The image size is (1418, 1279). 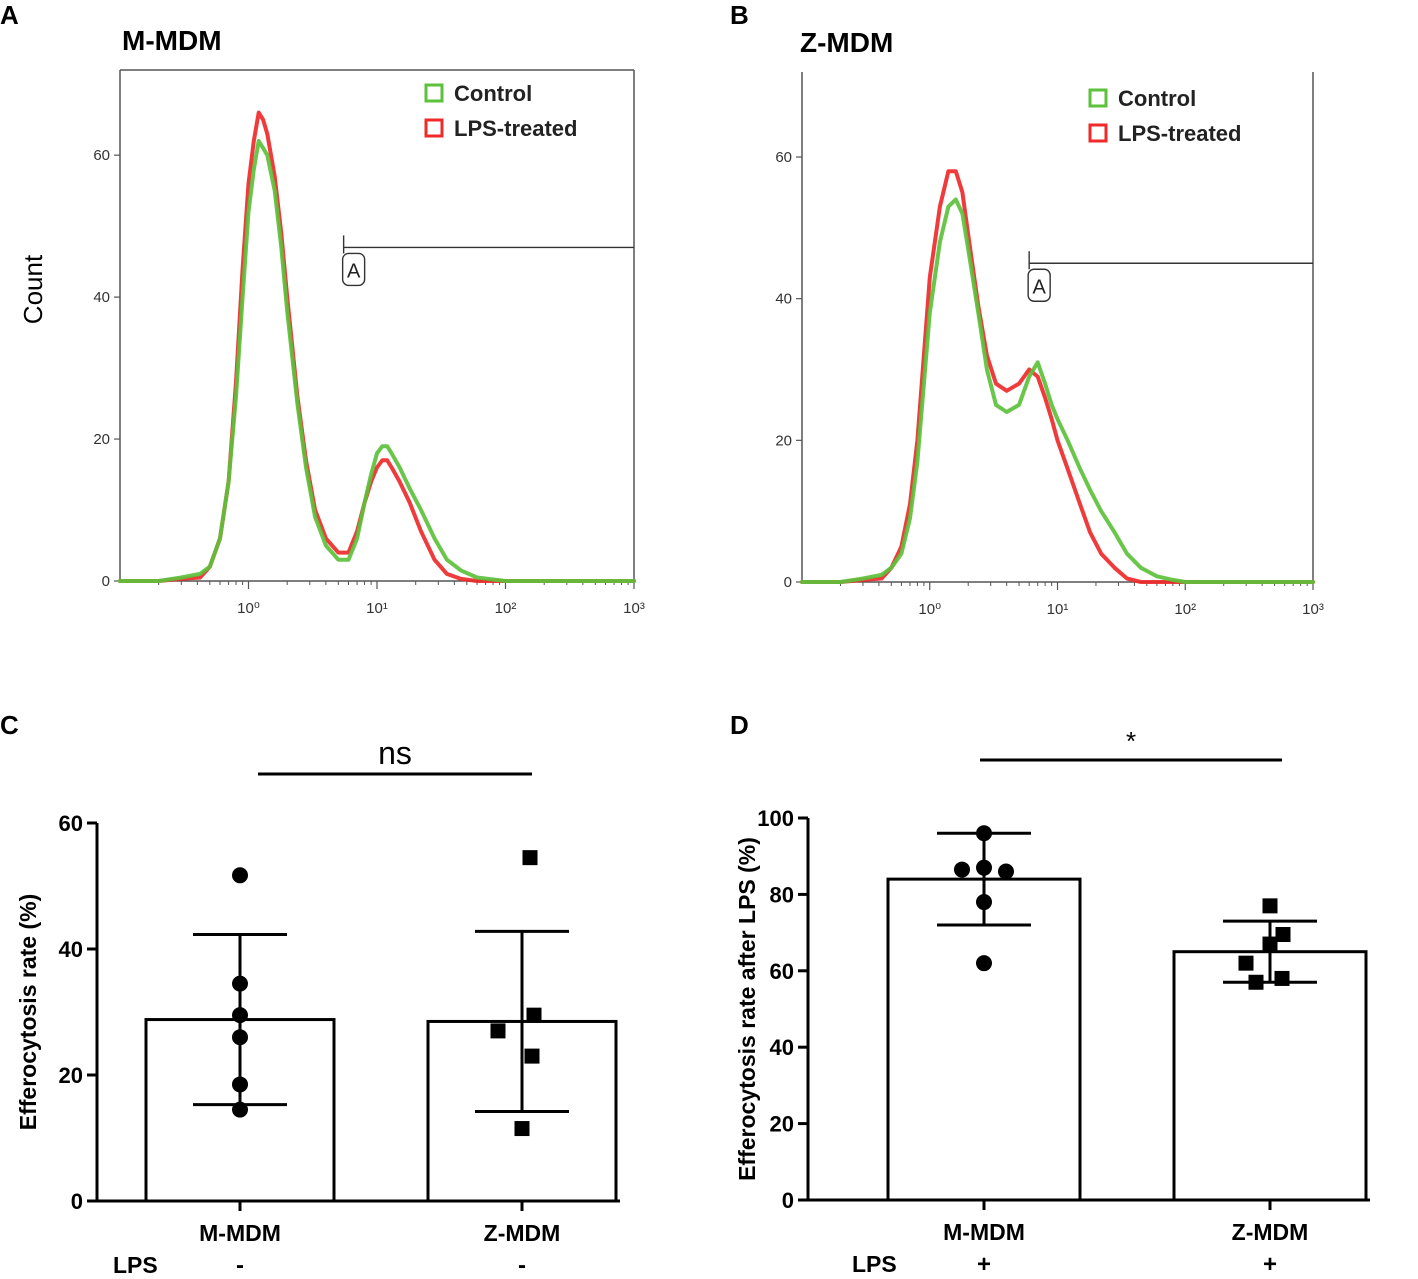 I want to click on y-tick-label: 100, so click(x=775, y=818).